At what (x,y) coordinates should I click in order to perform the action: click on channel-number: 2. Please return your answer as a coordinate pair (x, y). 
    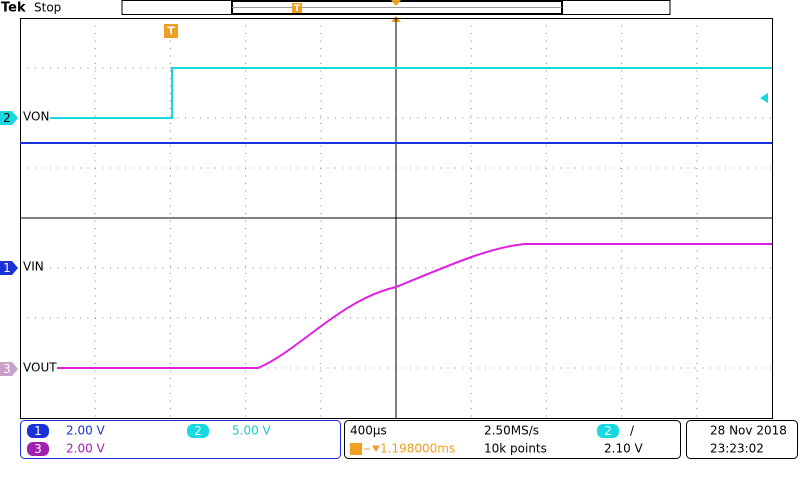
    Looking at the image, I should click on (7, 118).